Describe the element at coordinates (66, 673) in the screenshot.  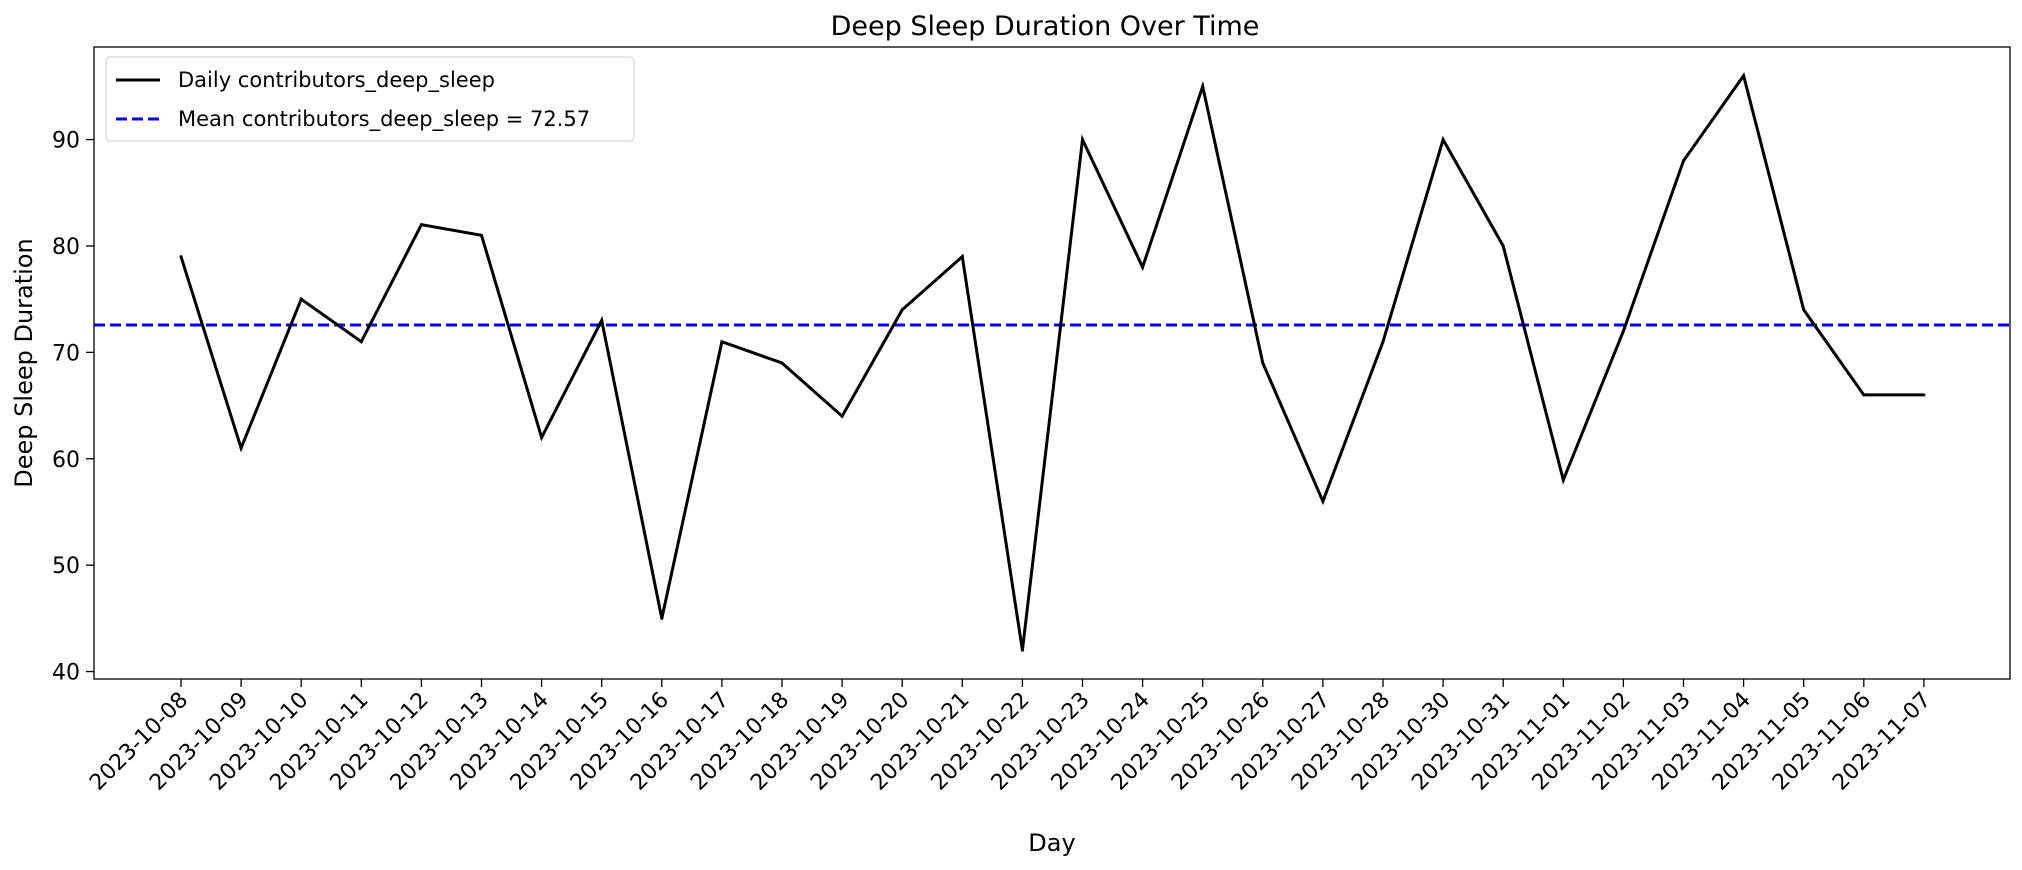
I see `y-tick-label-40: 40` at that location.